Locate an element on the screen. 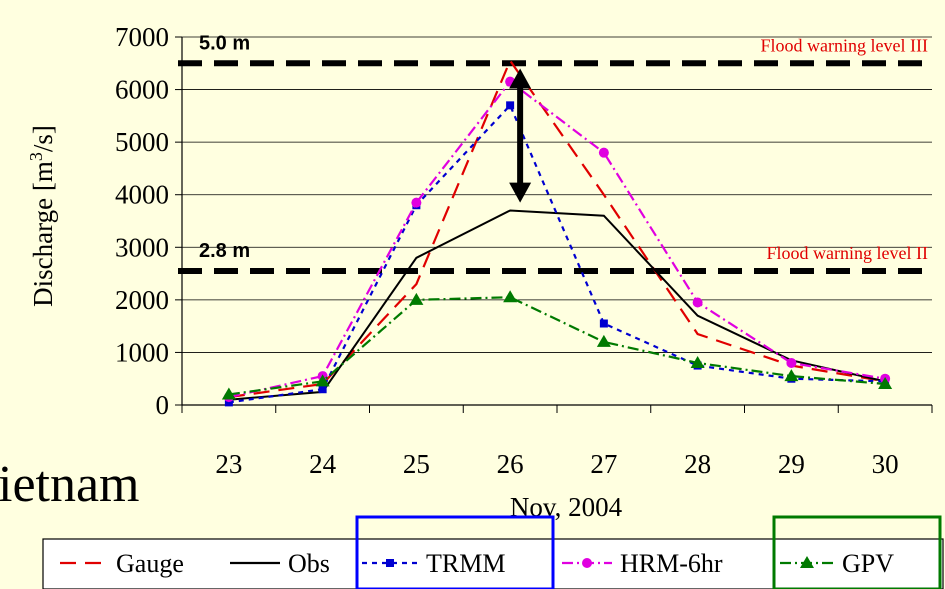 The height and width of the screenshot is (589, 945). y-axis-title-sup: 3 is located at coordinates (36, 156).